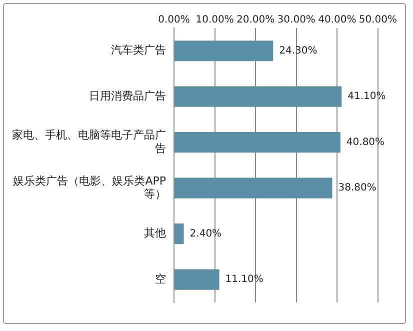 Image resolution: width=413 pixels, height=331 pixels. I want to click on x-tick-label: 40.00%, so click(337, 20).